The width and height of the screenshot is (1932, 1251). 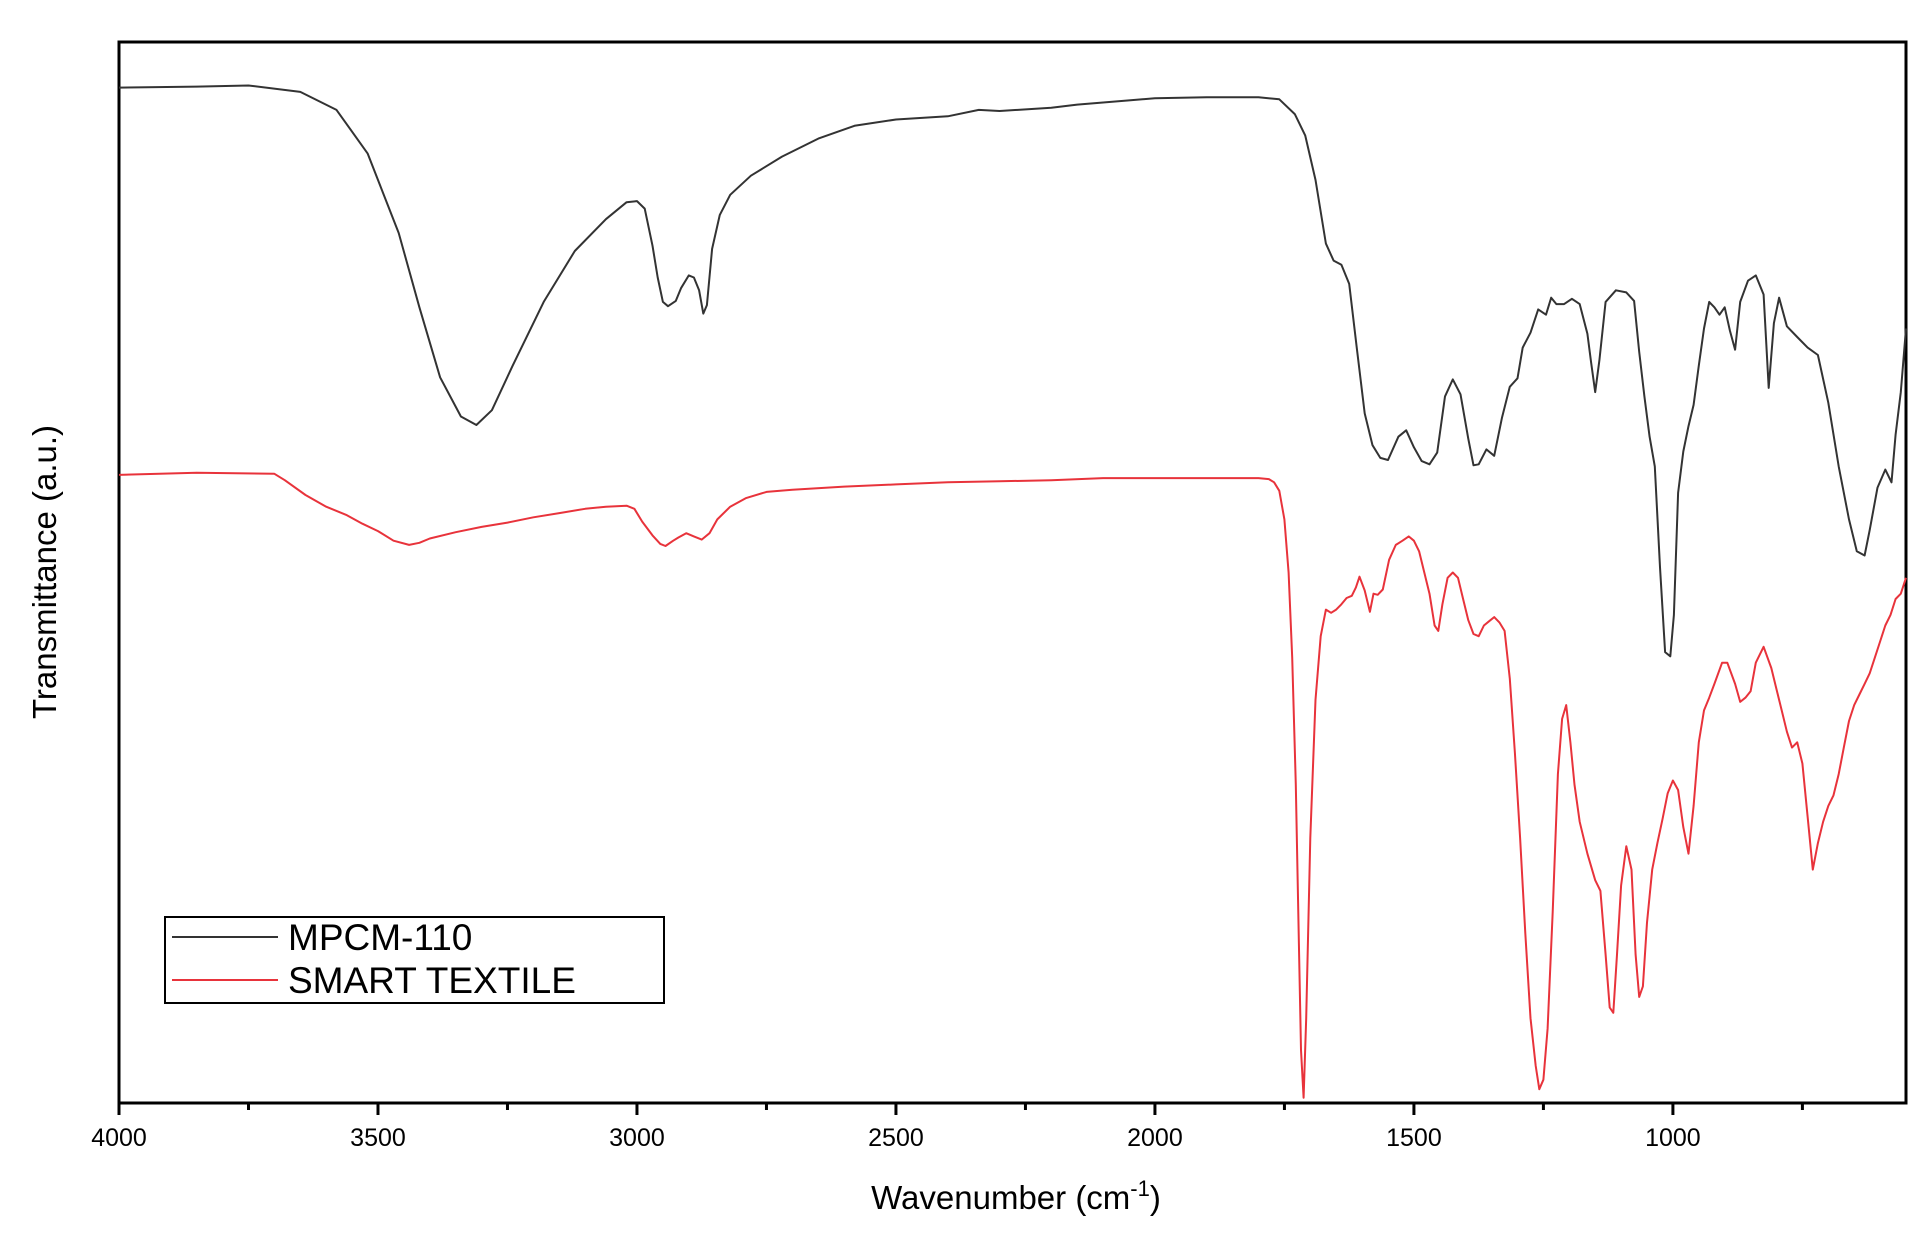 What do you see at coordinates (947, 1127) in the screenshot?
I see `x-axis-ticks: 4000 3500 3000 2500 2000 1500 1000` at bounding box center [947, 1127].